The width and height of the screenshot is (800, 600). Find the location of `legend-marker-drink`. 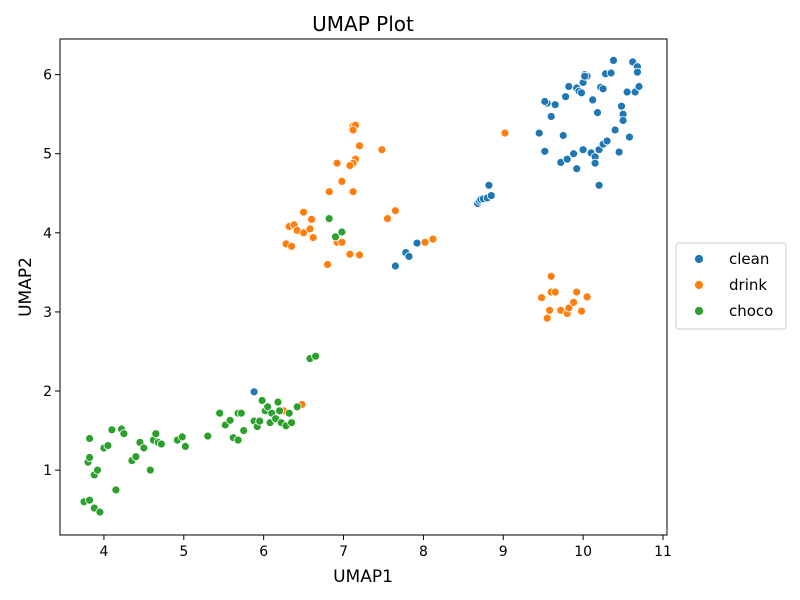

legend-marker-drink is located at coordinates (699, 285).